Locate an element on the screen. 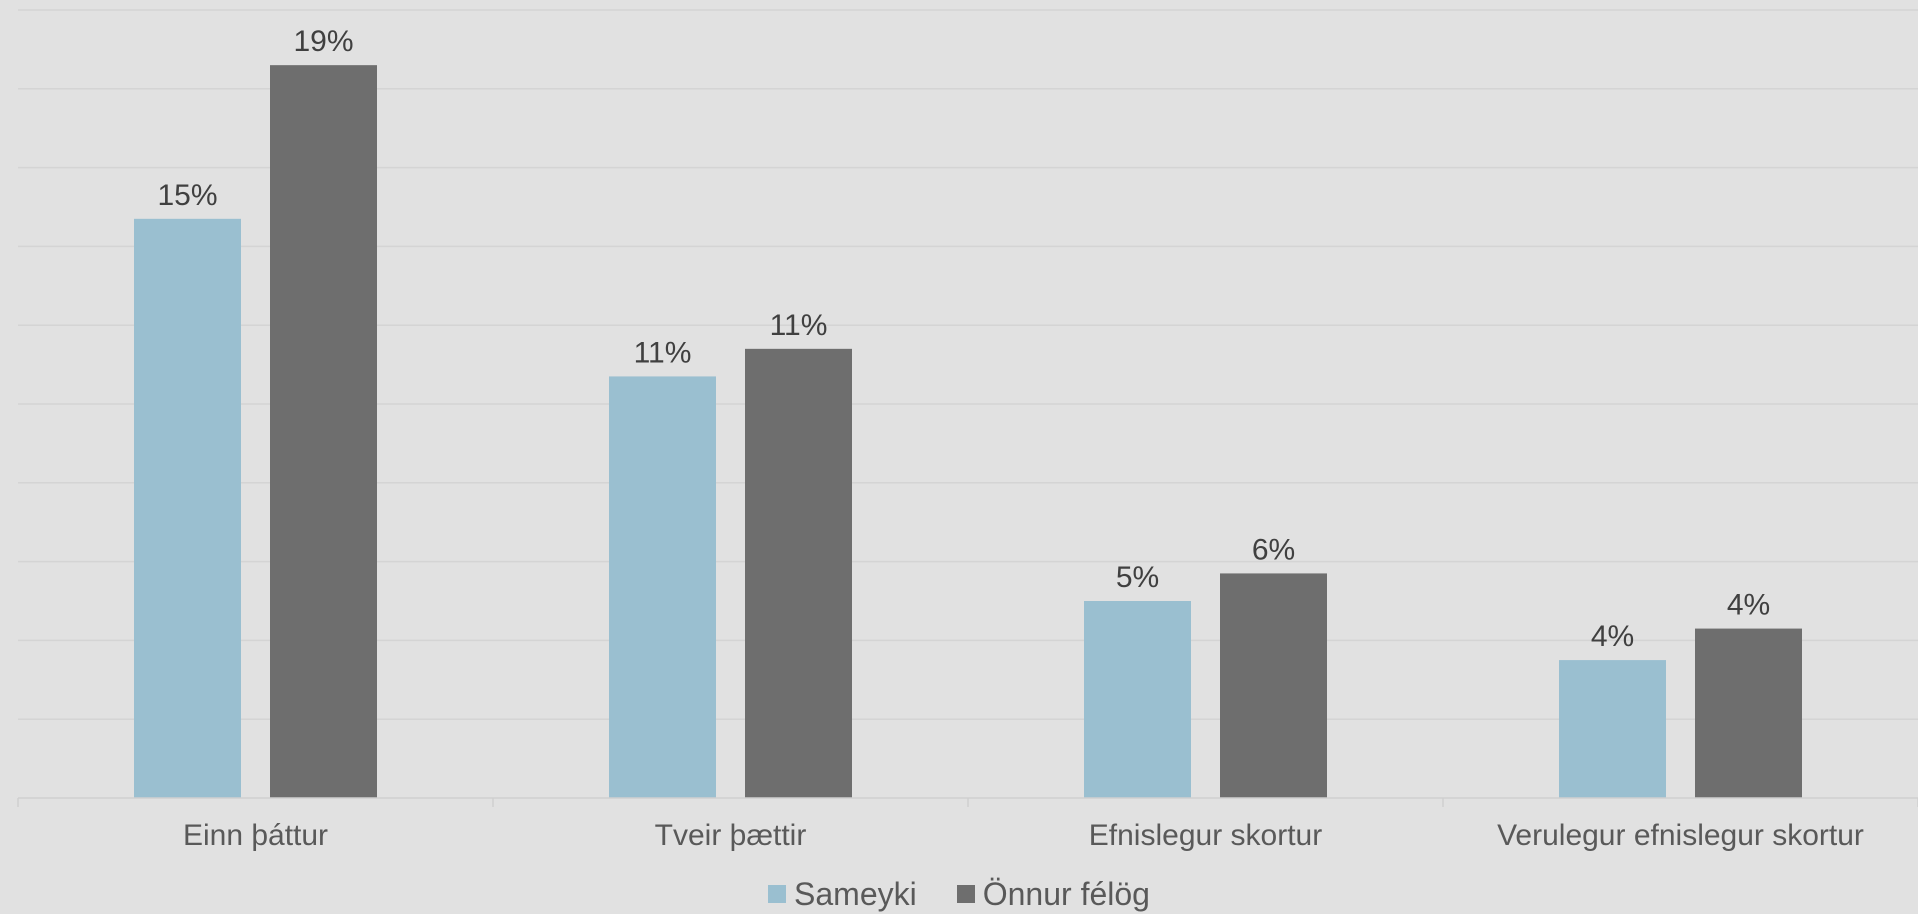 Image resolution: width=1918 pixels, height=914 pixels. data-label: 19% is located at coordinates (323, 41).